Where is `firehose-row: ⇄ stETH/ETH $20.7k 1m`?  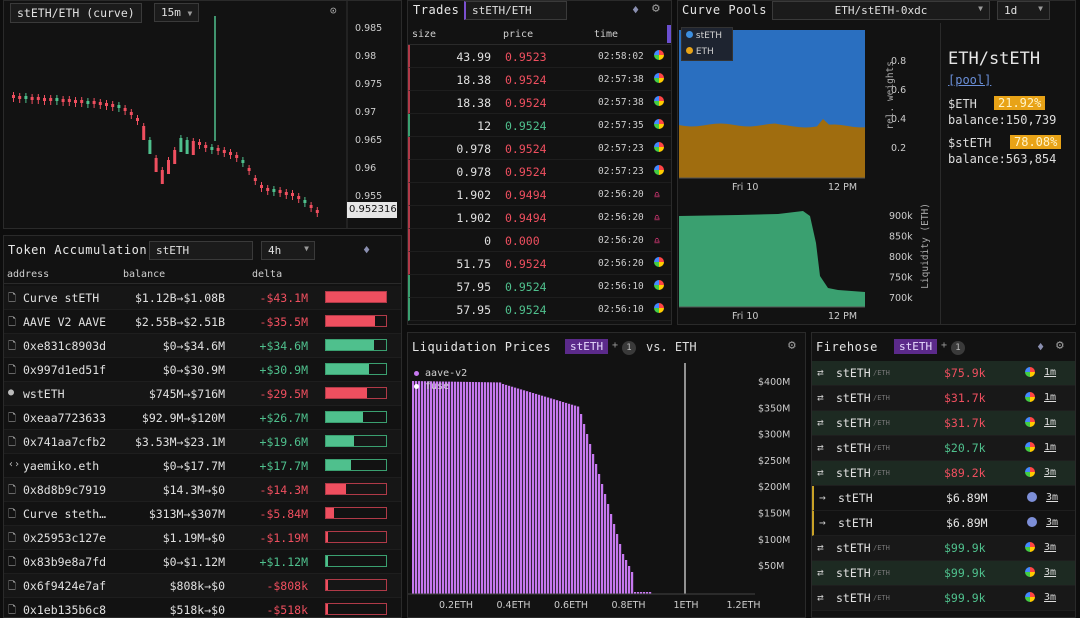 firehose-row: ⇄ stETH/ETH $20.7k 1m is located at coordinates (943, 448).